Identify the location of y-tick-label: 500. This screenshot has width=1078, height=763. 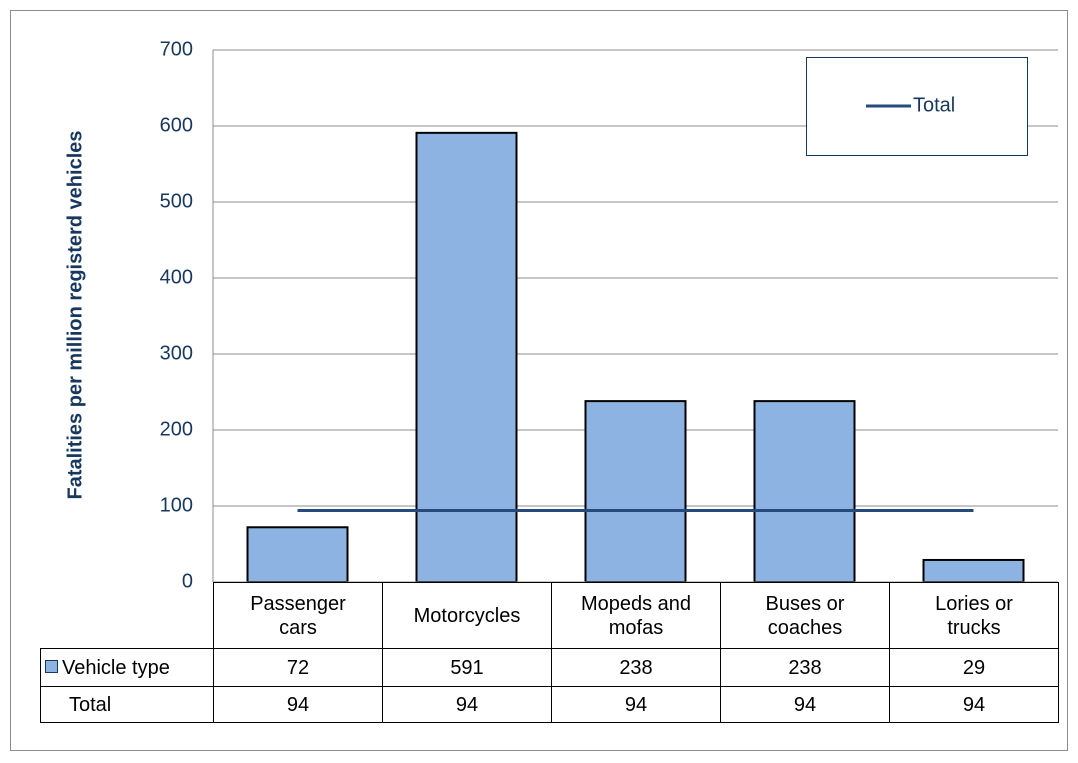
(176, 201).